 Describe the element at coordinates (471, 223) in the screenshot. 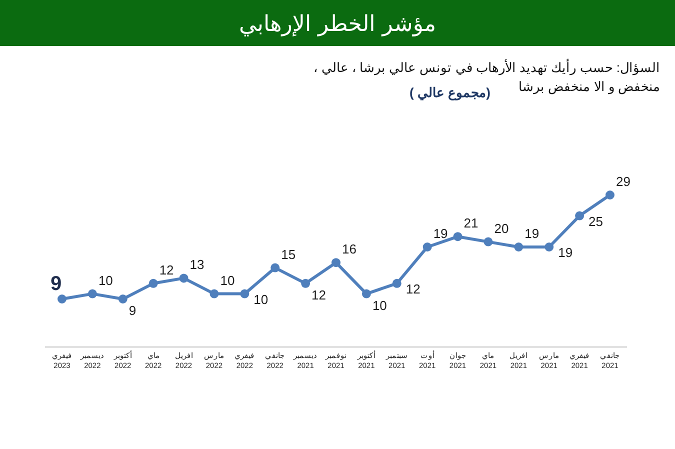

I see `data-label: 21` at that location.